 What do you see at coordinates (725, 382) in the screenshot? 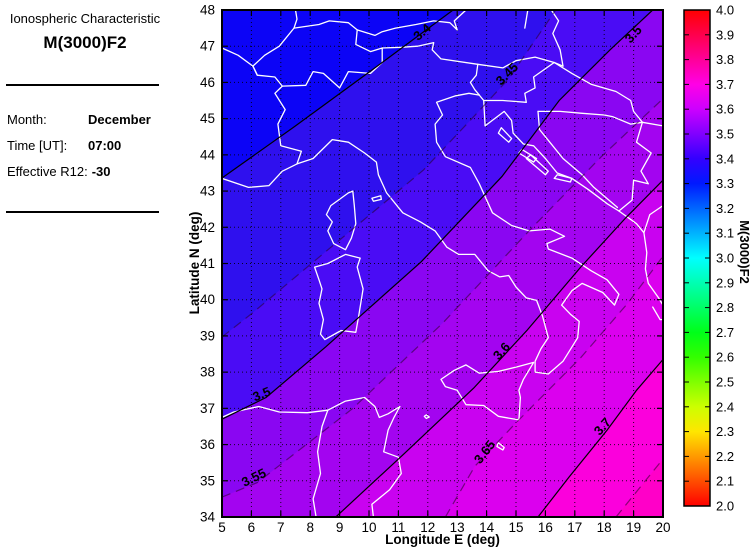
I see `colorbar-tick-label: 2.5` at bounding box center [725, 382].